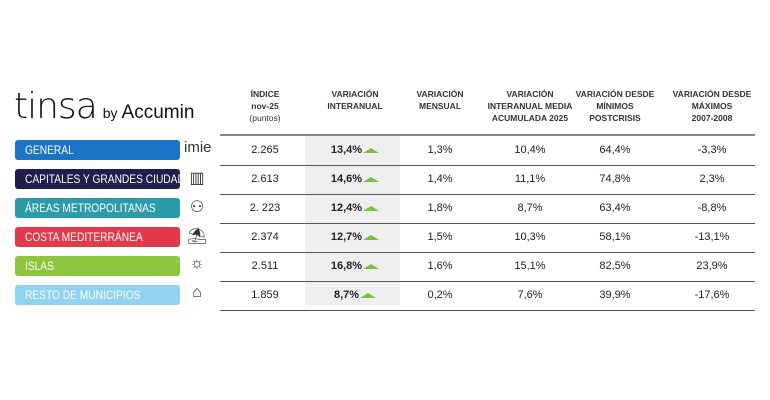 The width and height of the screenshot is (770, 400). Describe the element at coordinates (97, 179) in the screenshot. I see `category-label: CAPITALES Y GRANDES CIUDADES` at that location.